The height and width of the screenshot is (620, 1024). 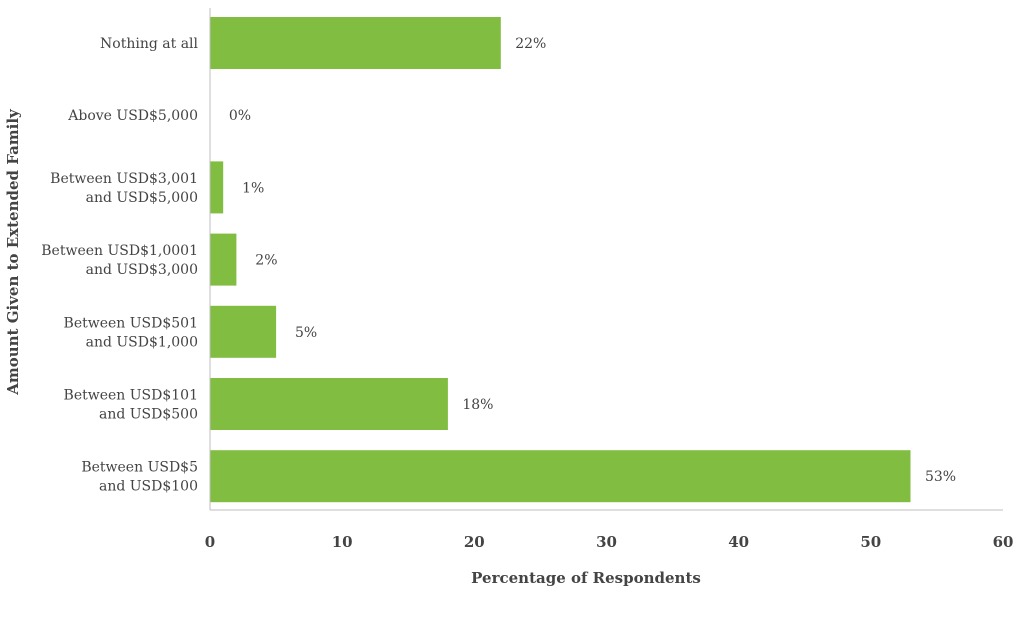 I want to click on x-tick-label: 60, so click(x=1003, y=542).